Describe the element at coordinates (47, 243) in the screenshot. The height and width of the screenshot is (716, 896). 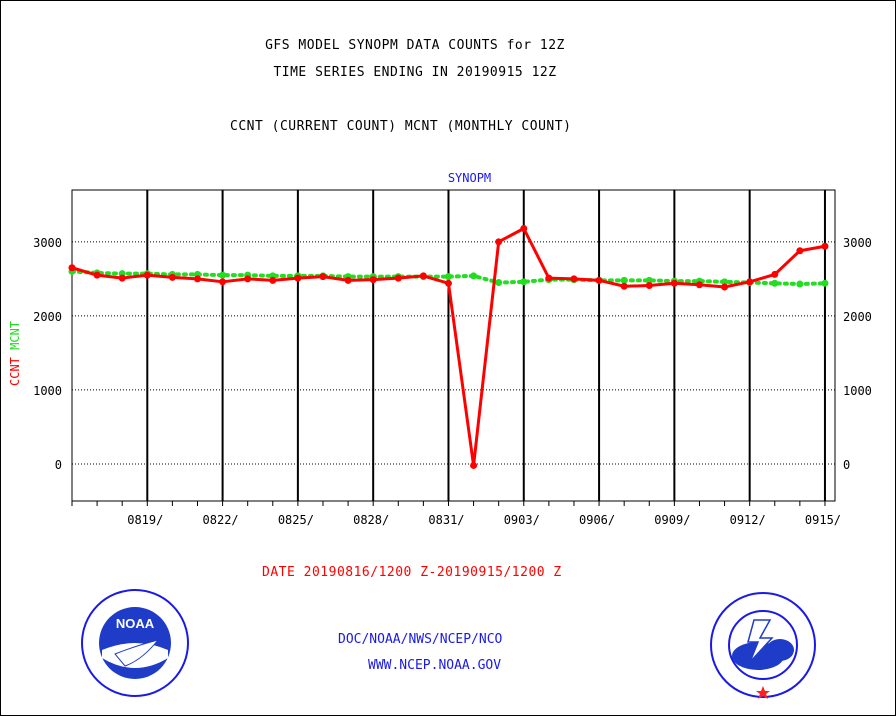
I see `y-tick-label-left: 3000` at that location.